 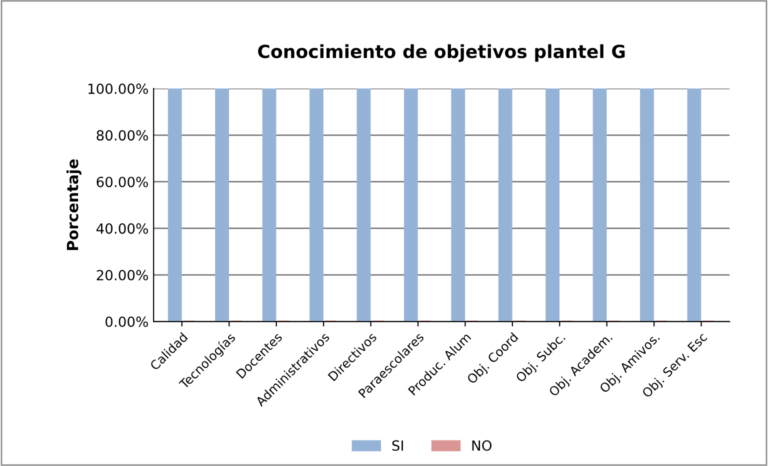 I want to click on chart-title: Conocimiento de objetivos plantel G, so click(x=441, y=53).